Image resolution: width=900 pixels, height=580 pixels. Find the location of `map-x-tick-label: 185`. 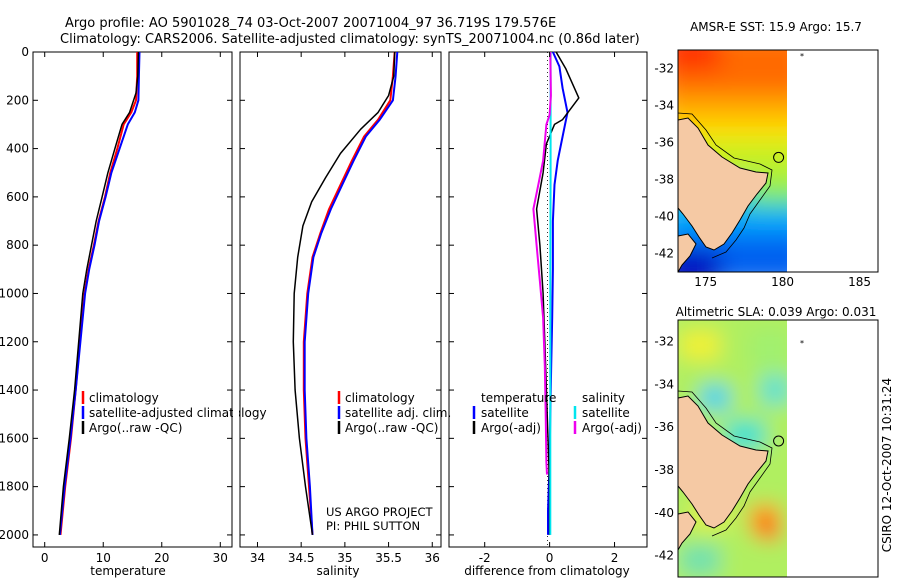

map-x-tick-label: 185 is located at coordinates (859, 282).